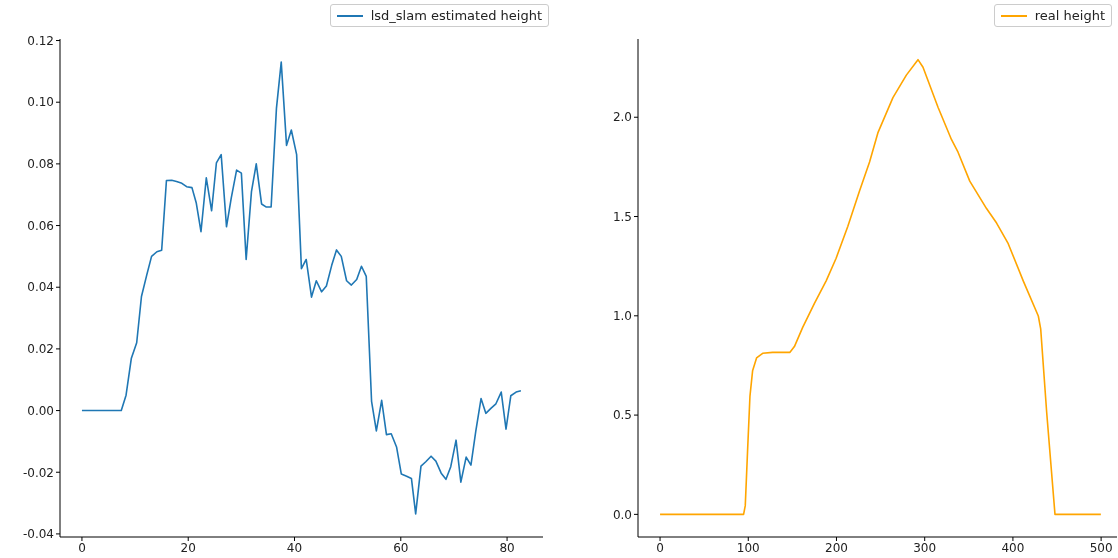 The width and height of the screenshot is (1118, 558). I want to click on y-tick-label: -0.02, so click(38, 472).